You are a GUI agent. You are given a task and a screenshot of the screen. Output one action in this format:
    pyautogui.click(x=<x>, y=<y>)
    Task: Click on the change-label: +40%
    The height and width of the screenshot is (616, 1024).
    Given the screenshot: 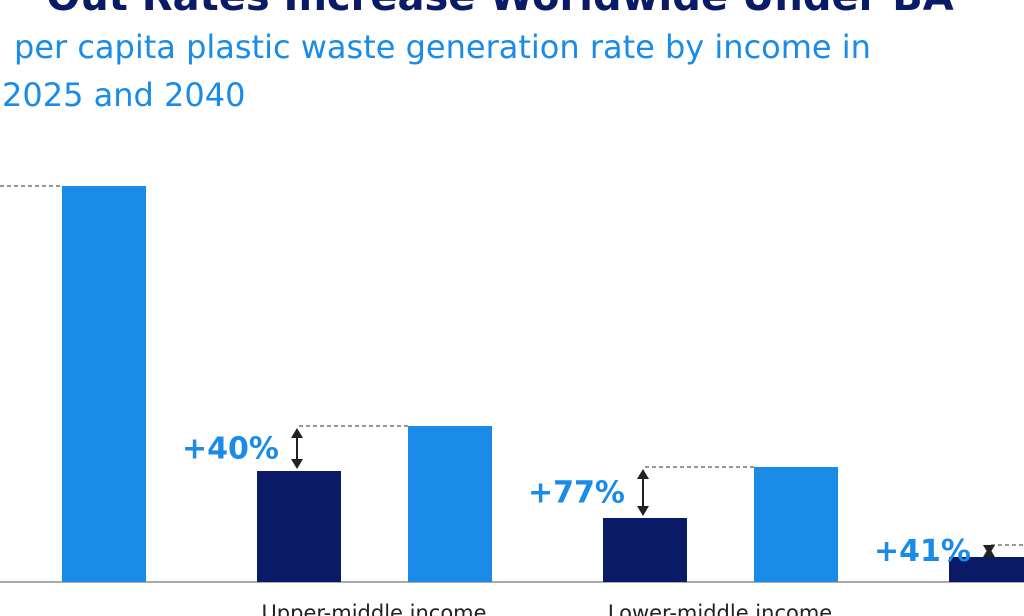 What is the action you would take?
    pyautogui.click(x=230, y=449)
    